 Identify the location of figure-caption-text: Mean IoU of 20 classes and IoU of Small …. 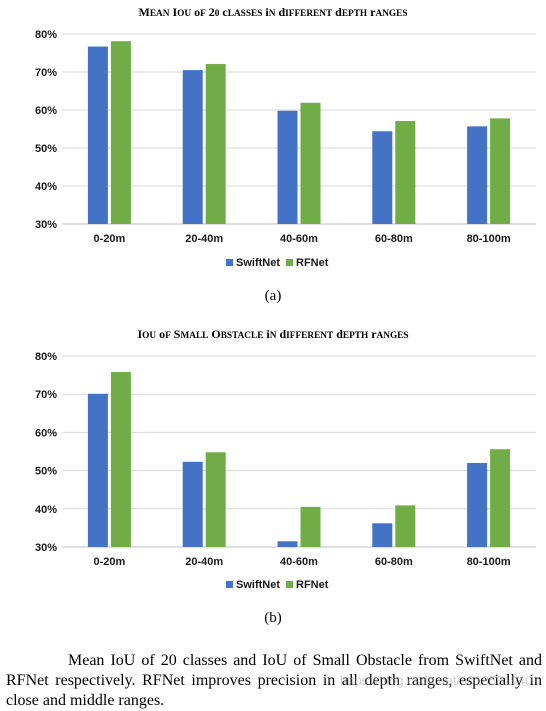
(274, 680).